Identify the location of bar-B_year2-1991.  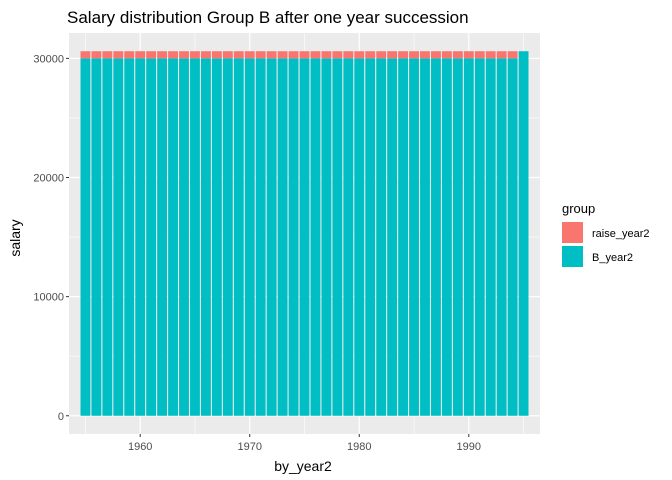
(479, 237).